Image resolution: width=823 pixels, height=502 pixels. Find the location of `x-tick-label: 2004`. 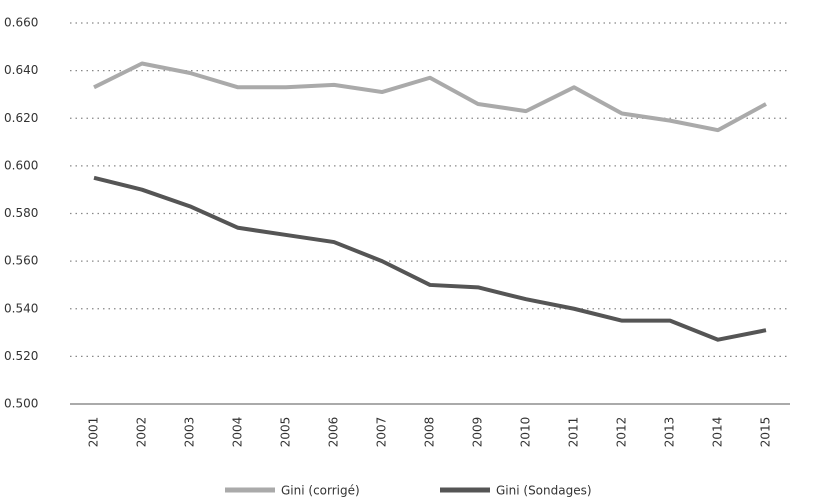

x-tick-label: 2004 is located at coordinates (238, 432).